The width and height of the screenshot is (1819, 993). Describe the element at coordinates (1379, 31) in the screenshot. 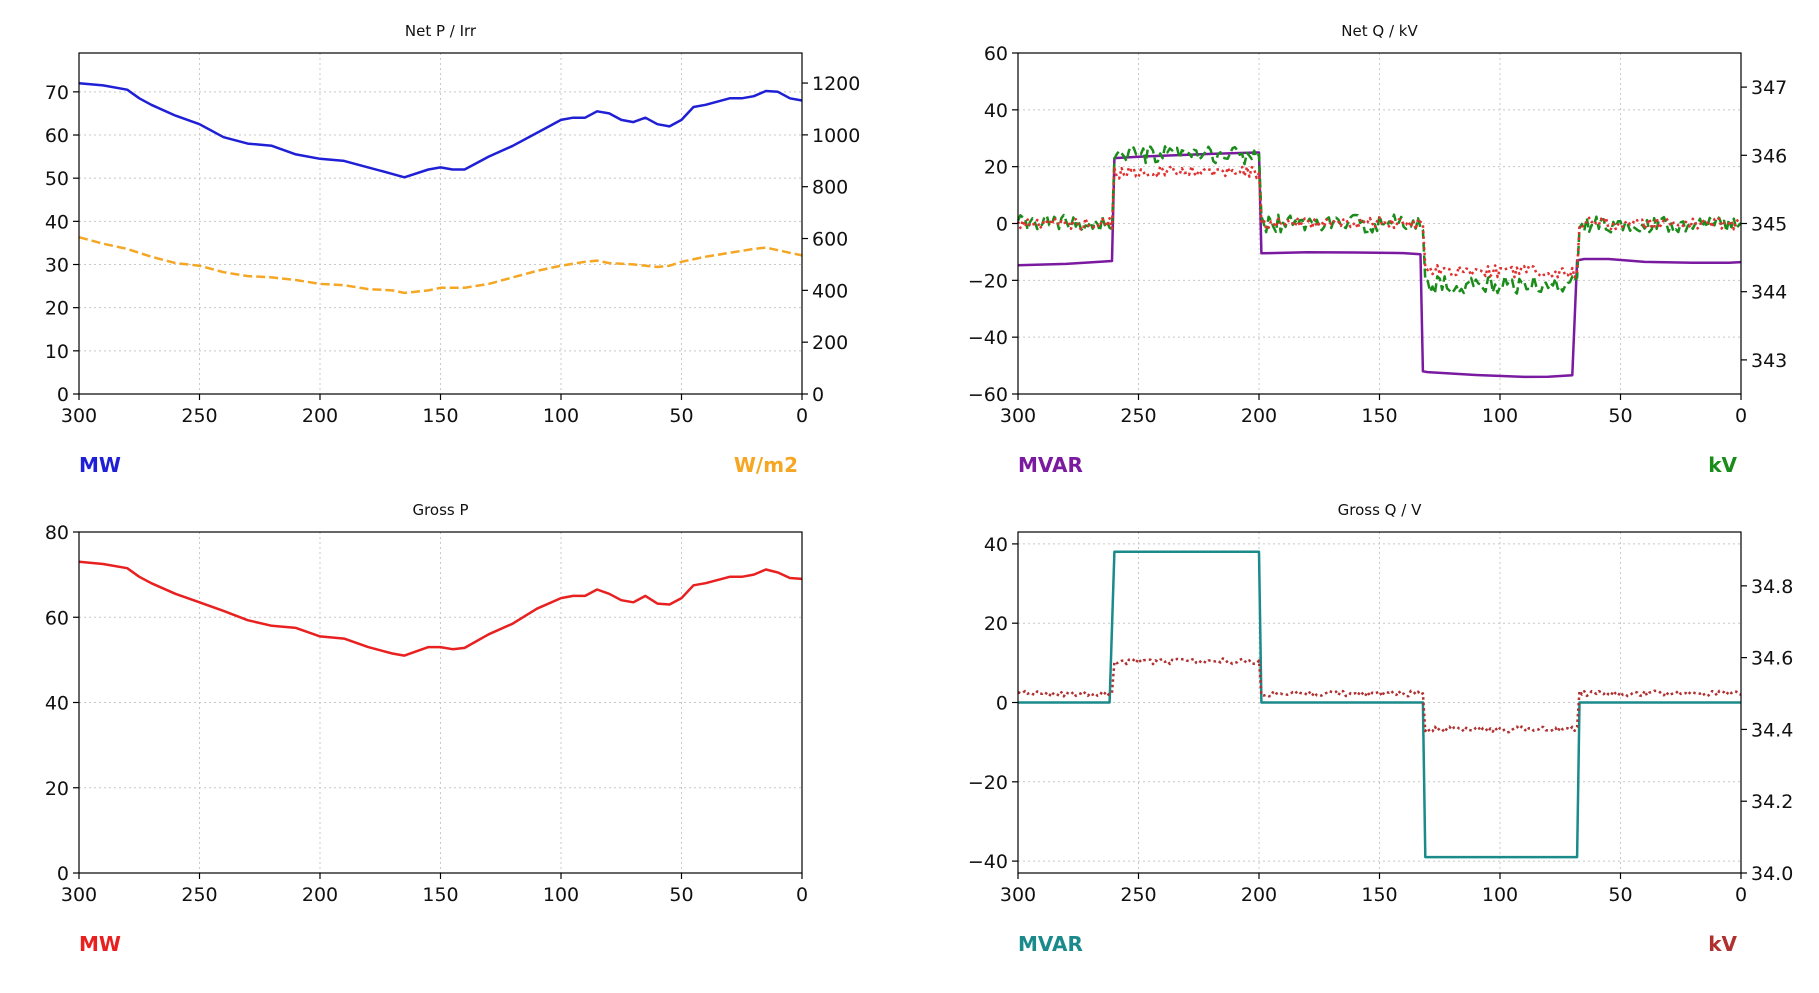

I see `chart-title: Net Q / kV` at that location.